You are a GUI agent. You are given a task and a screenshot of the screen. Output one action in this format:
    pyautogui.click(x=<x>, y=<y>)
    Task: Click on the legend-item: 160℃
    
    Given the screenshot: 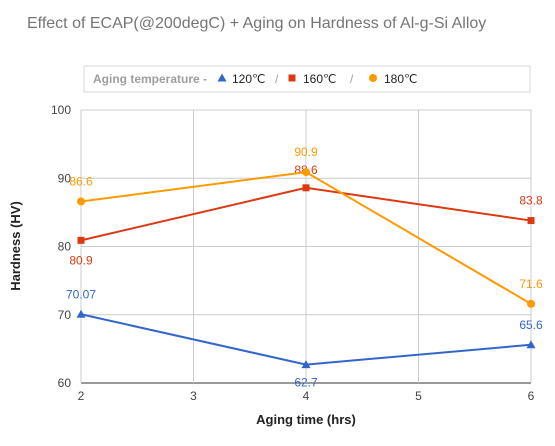 What is the action you would take?
    pyautogui.click(x=312, y=79)
    